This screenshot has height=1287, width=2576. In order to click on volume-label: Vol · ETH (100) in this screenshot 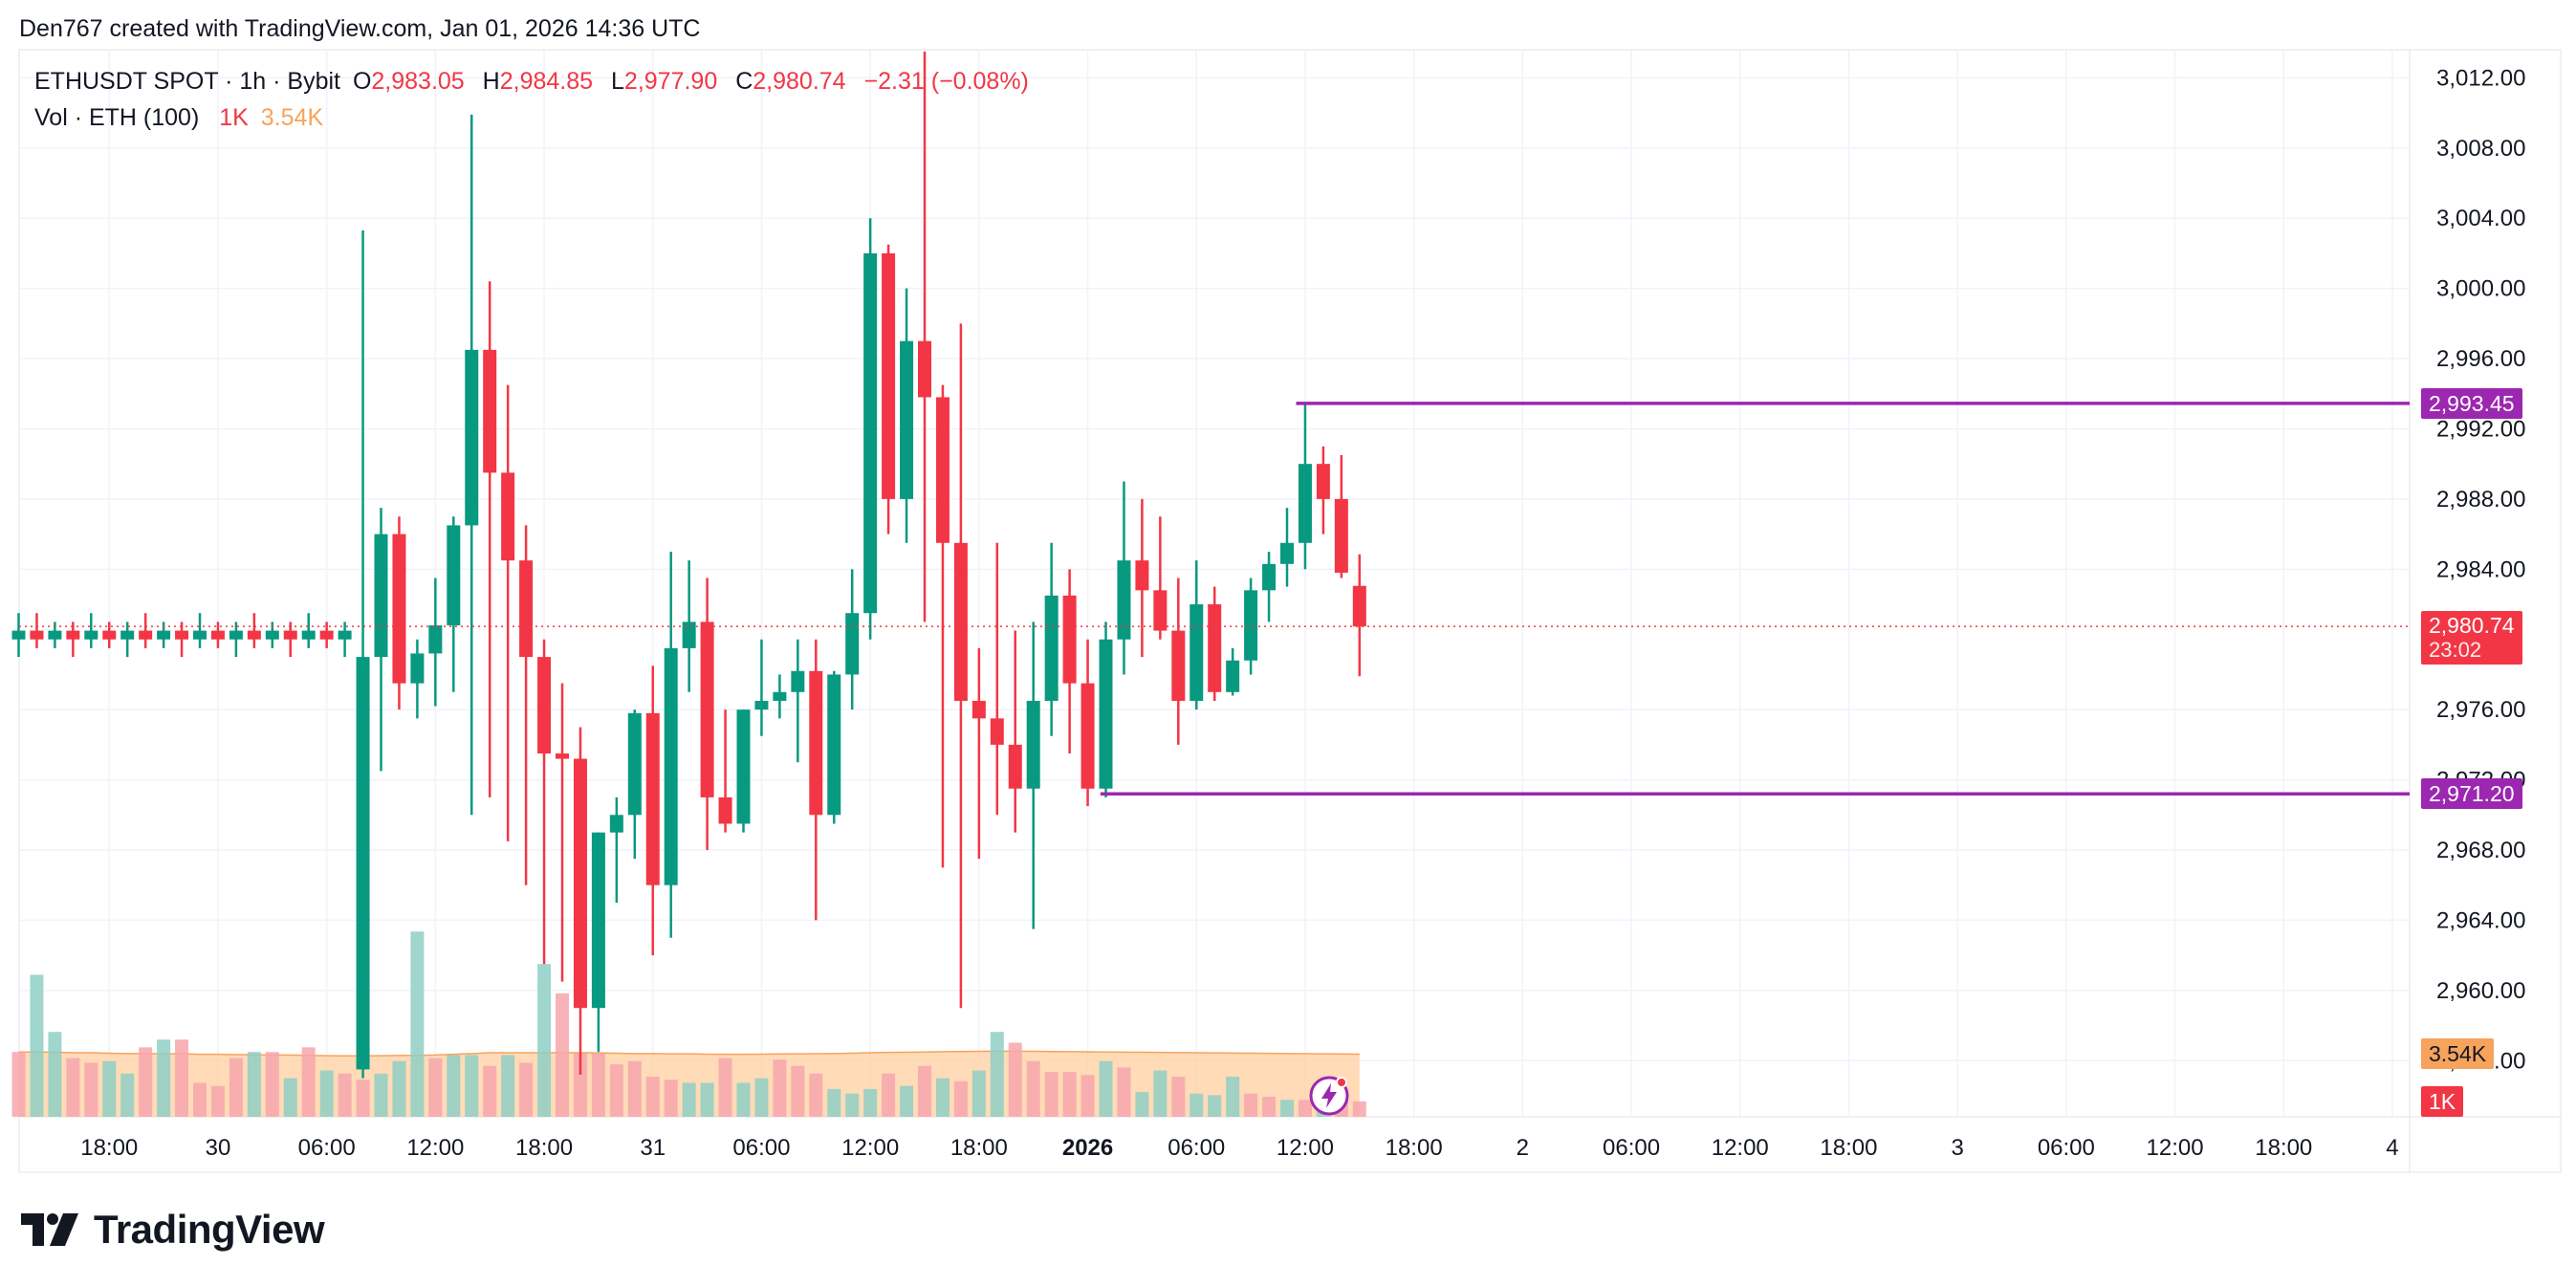, I will do `click(117, 118)`.